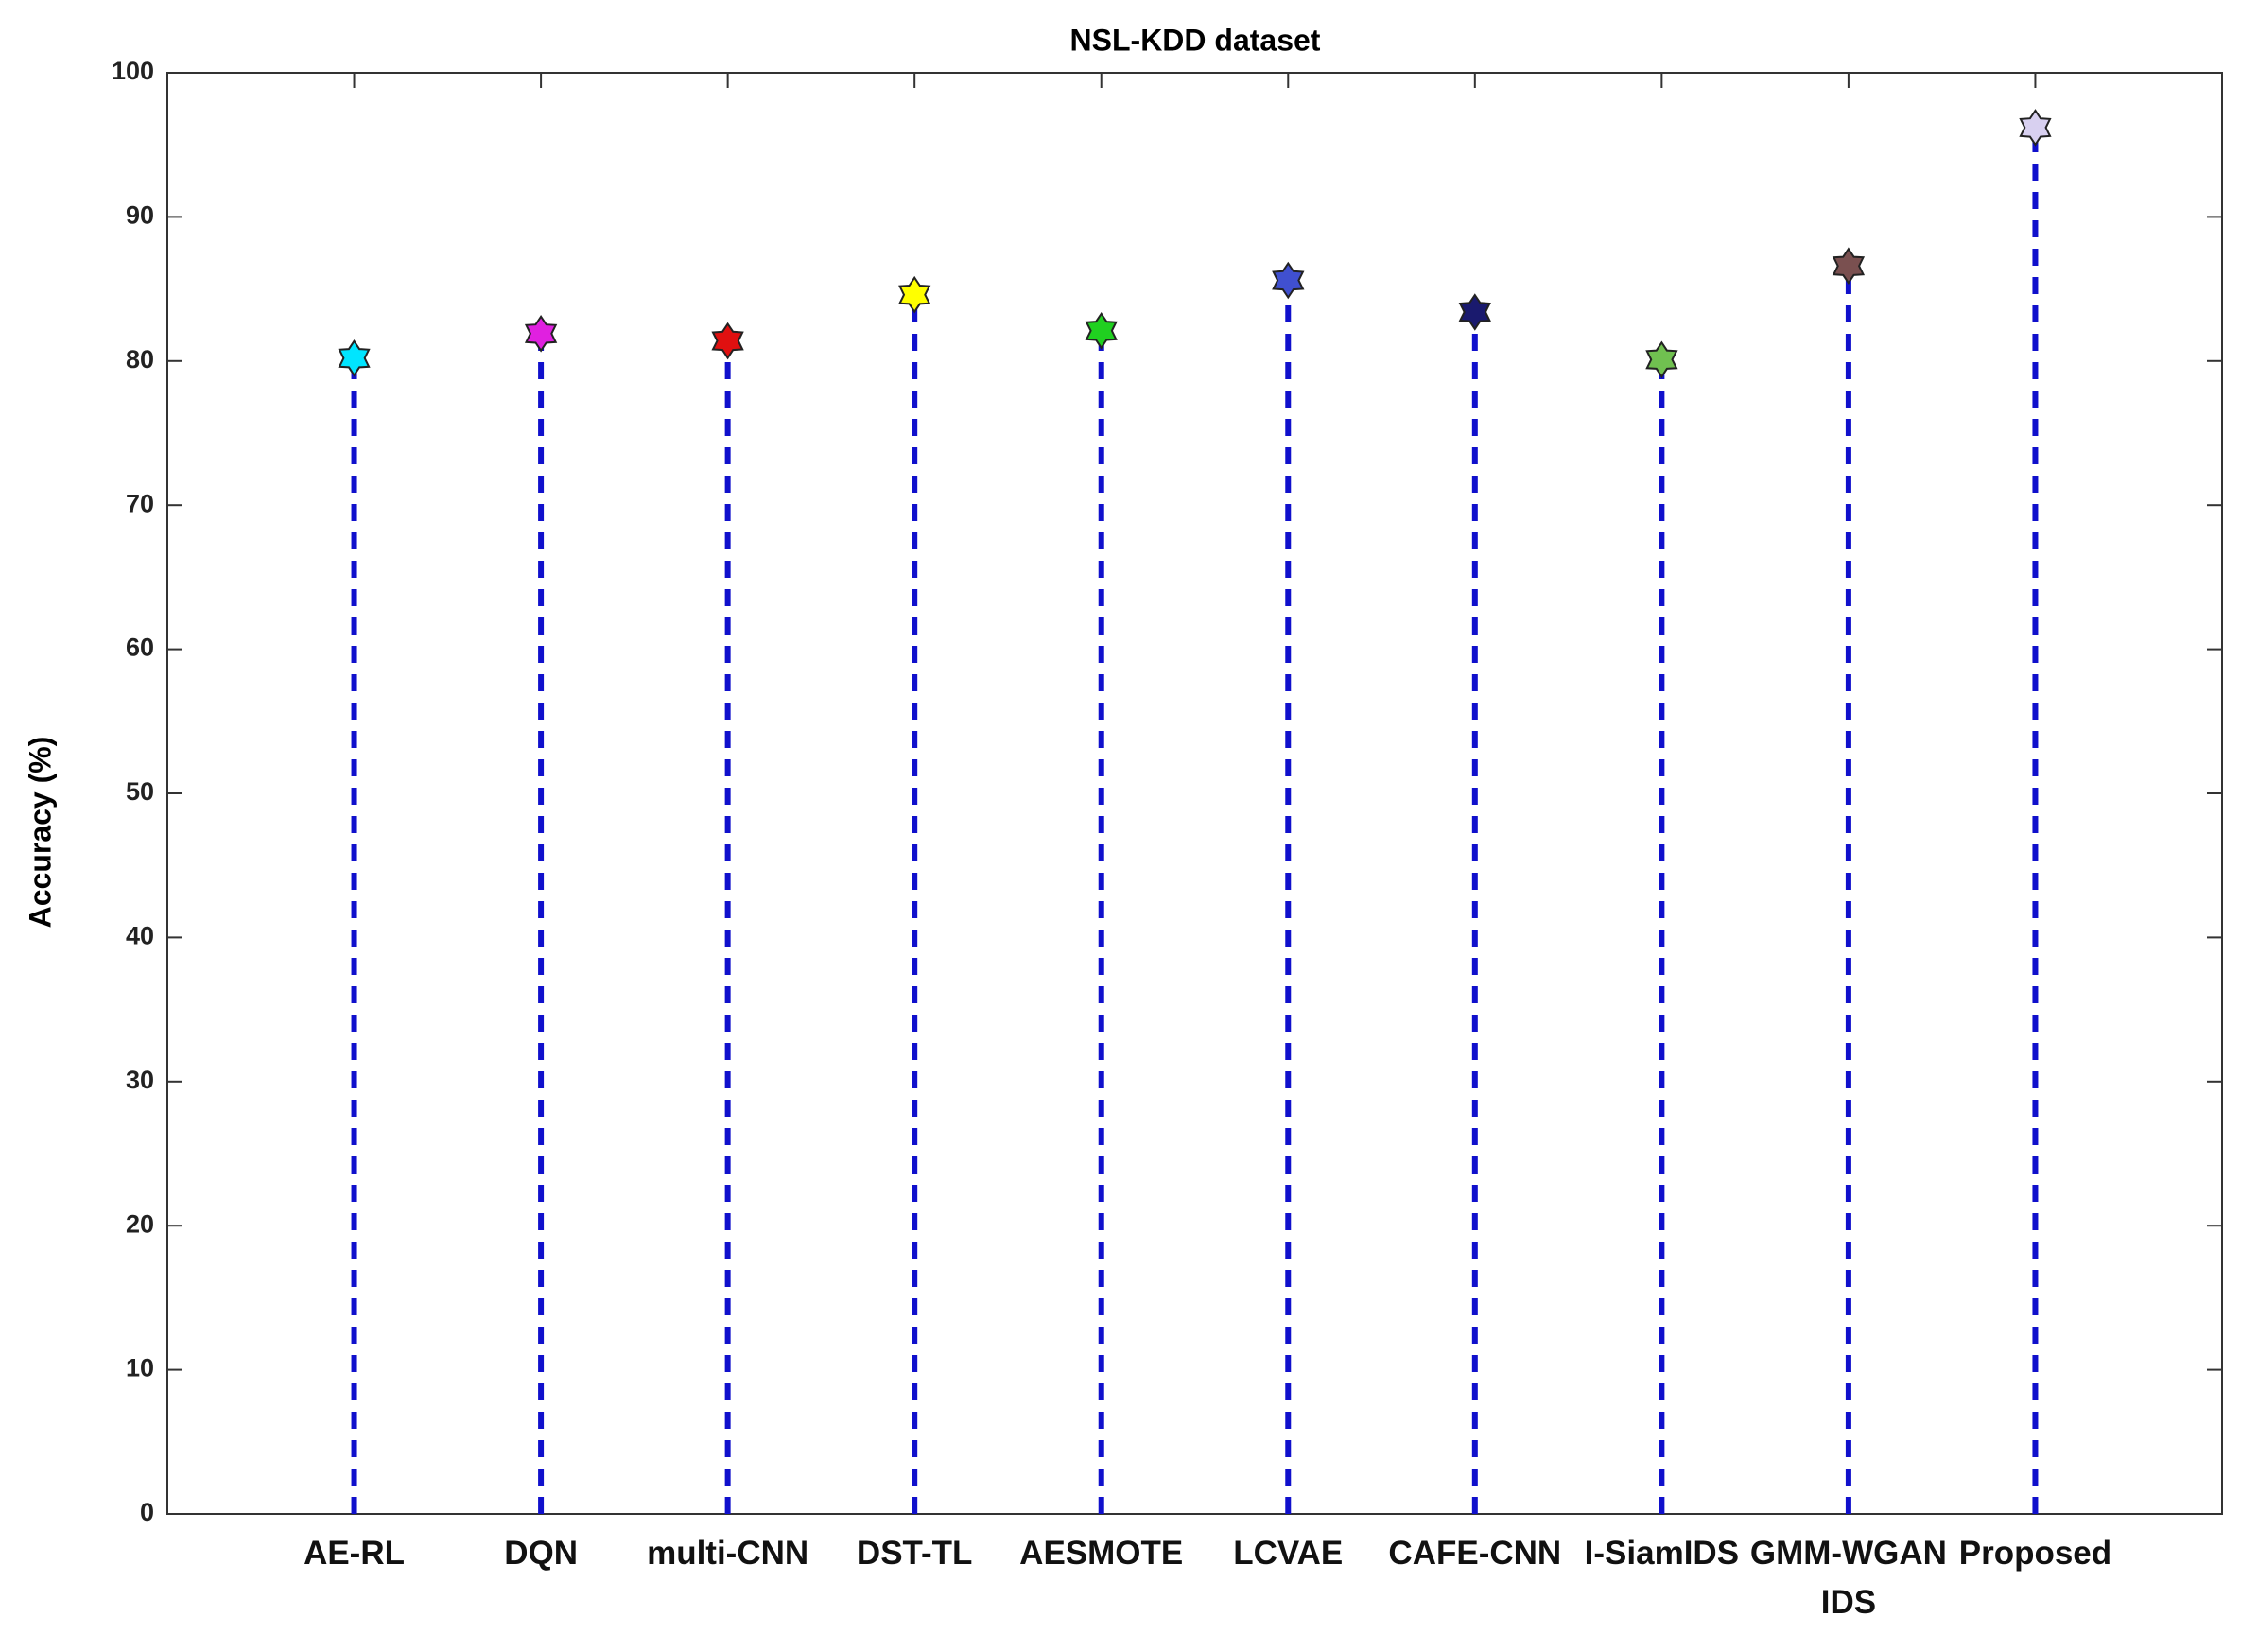 Image resolution: width=2241 pixels, height=1652 pixels. What do you see at coordinates (1662, 1553) in the screenshot?
I see `x-tick-label: I-SiamIDS` at bounding box center [1662, 1553].